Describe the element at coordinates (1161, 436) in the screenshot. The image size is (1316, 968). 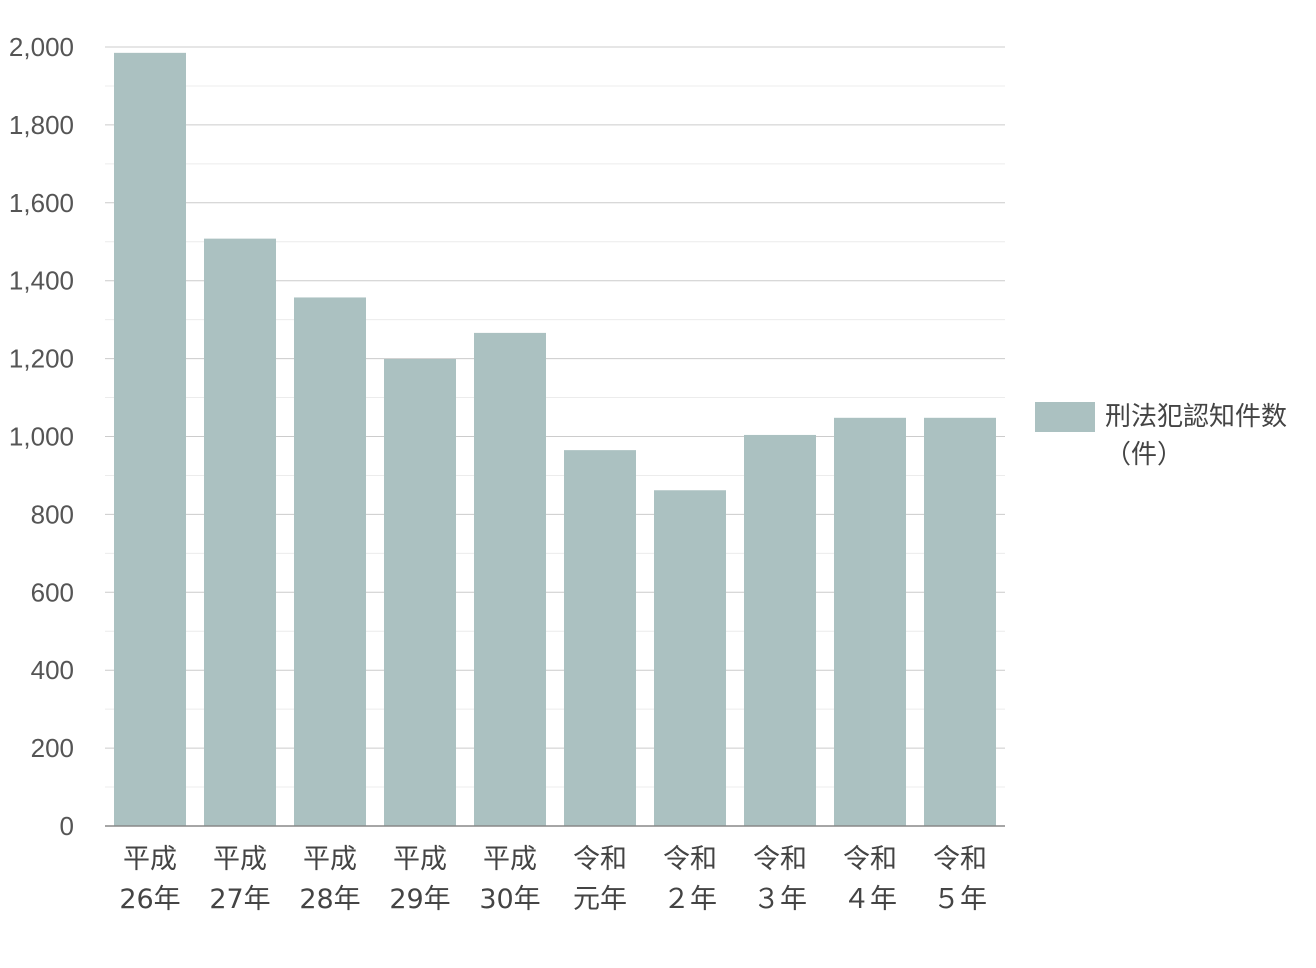
I see `legend: 刑法犯認知件数 （件）` at that location.